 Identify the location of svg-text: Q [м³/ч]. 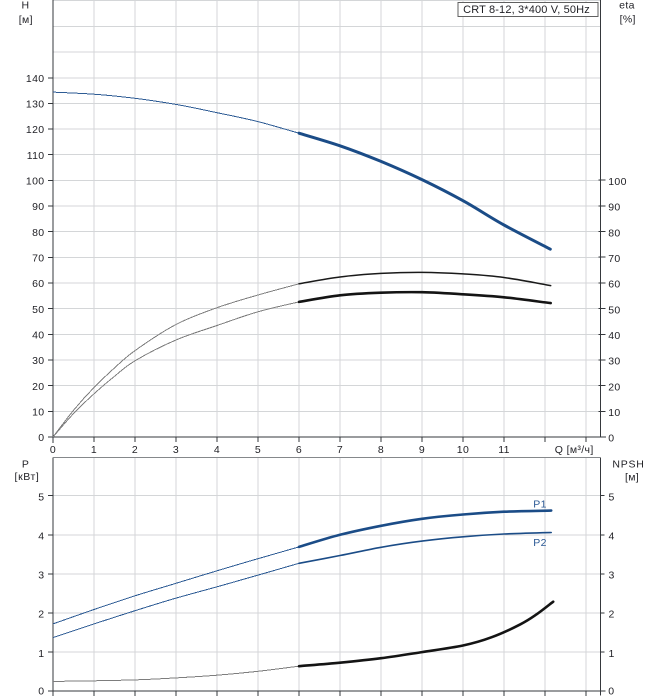
(574, 450).